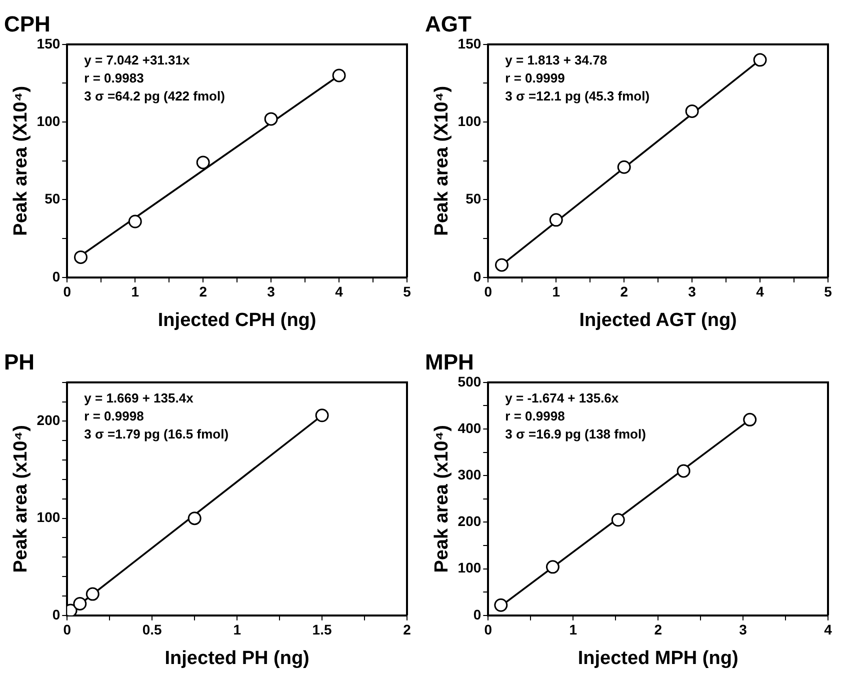 This screenshot has width=843, height=677. Describe the element at coordinates (322, 630) in the screenshot. I see `x-tick-label: 1.5` at that location.